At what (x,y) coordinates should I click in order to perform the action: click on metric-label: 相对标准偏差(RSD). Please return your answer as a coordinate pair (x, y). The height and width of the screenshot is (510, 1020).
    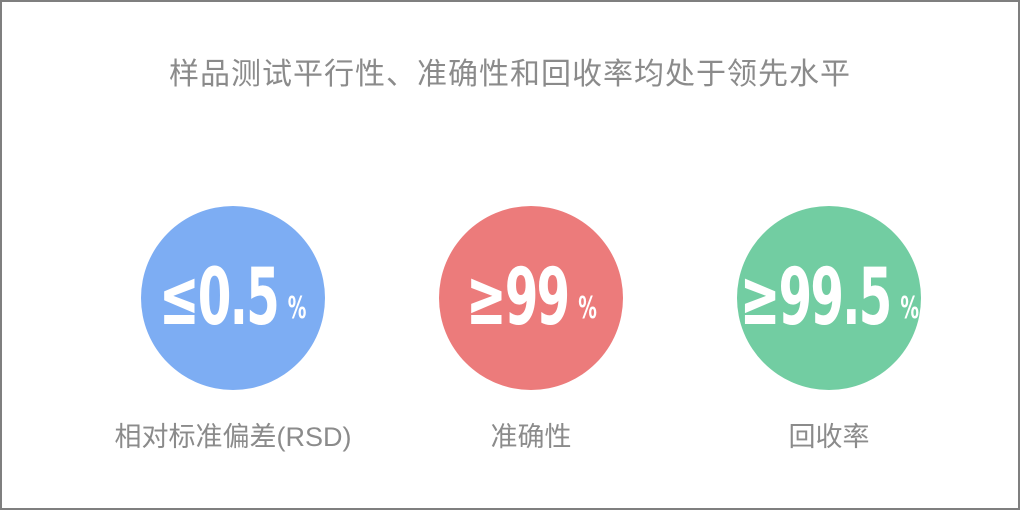
    Looking at the image, I should click on (233, 437).